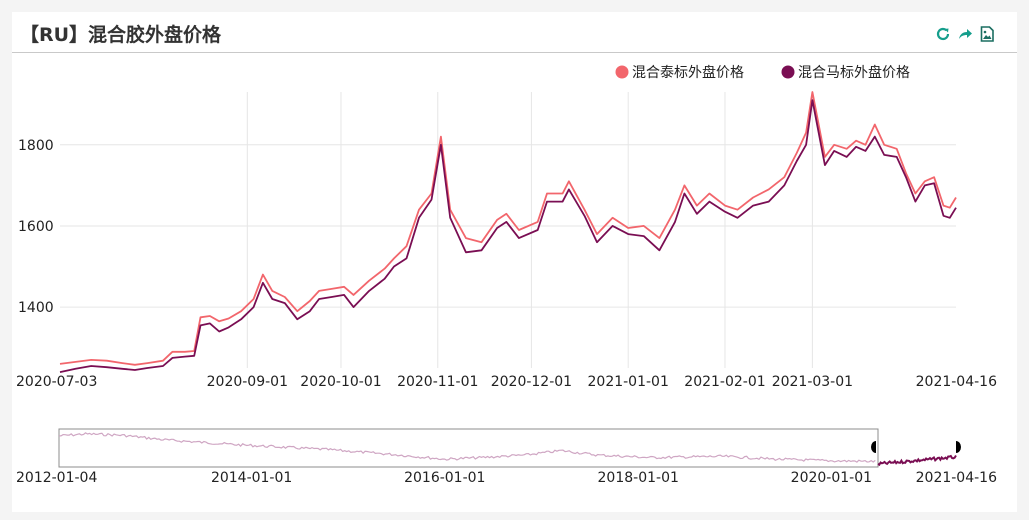 Image resolution: width=1029 pixels, height=520 pixels. What do you see at coordinates (987, 34) in the screenshot?
I see `save-image-icon` at bounding box center [987, 34].